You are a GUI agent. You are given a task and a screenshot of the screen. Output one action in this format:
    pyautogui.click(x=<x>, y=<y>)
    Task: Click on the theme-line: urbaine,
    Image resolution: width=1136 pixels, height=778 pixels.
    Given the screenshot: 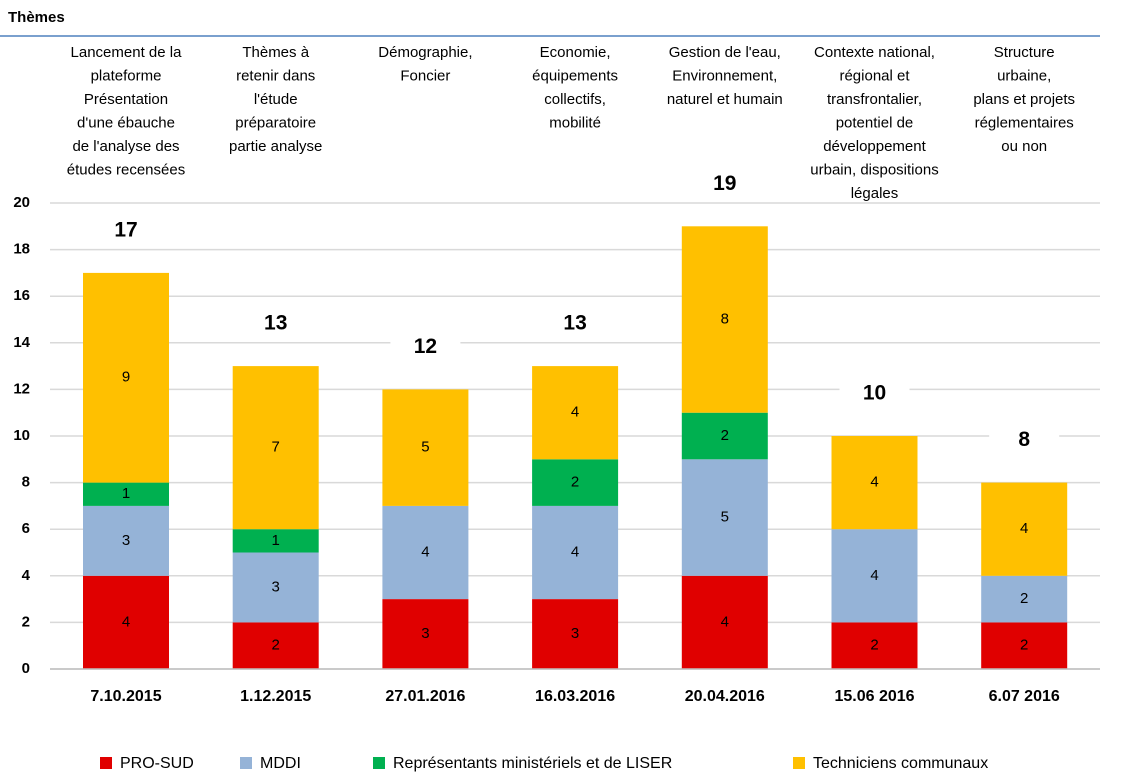 What is the action you would take?
    pyautogui.click(x=1024, y=75)
    